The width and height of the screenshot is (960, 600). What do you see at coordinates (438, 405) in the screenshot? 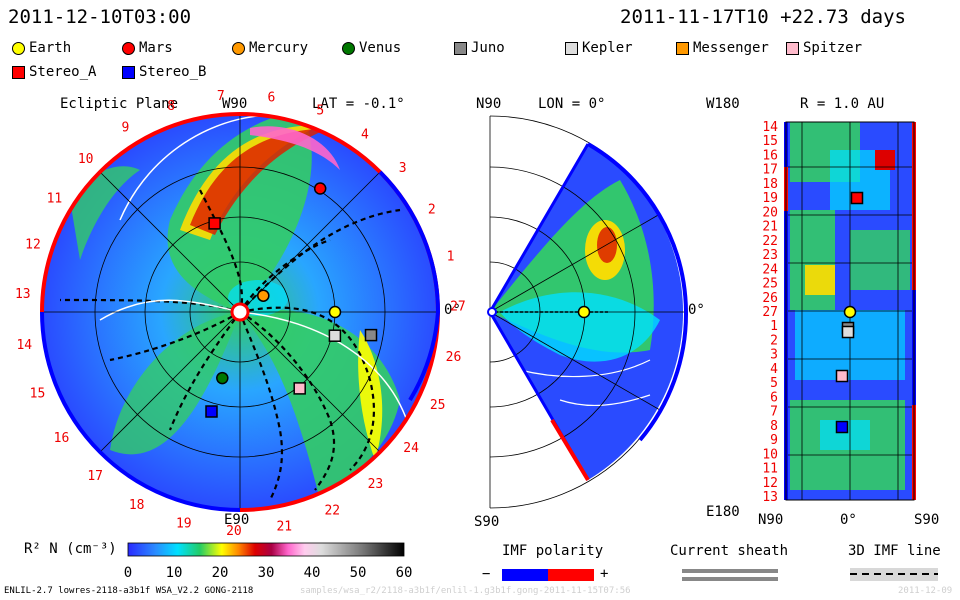
I see `carrington-label: 25` at bounding box center [438, 405].